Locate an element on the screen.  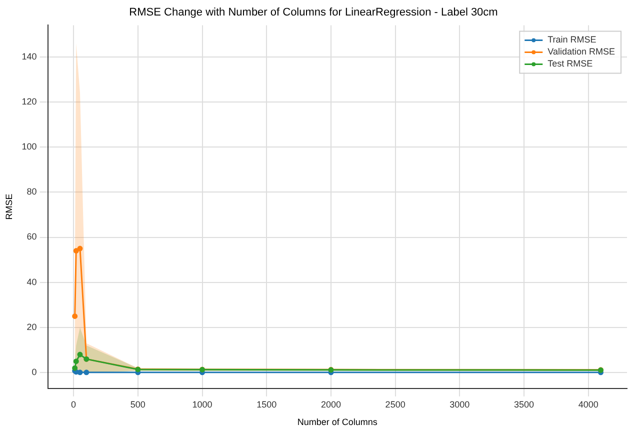
y-tick-label: 20 is located at coordinates (31, 327).